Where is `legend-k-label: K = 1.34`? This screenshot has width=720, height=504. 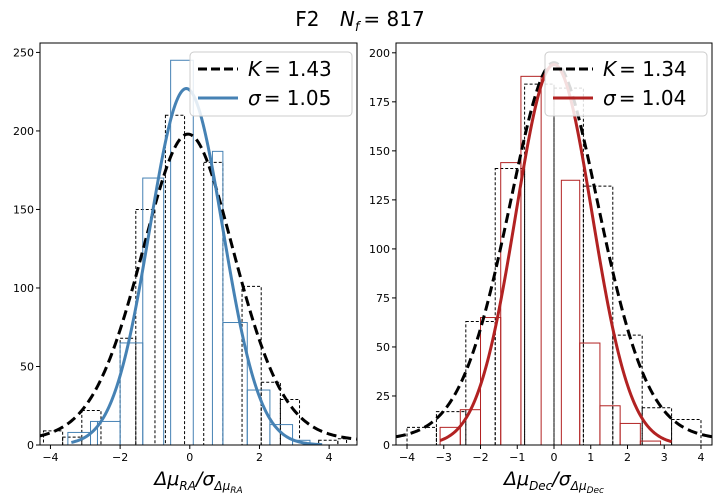
legend-k-label: K = 1.34 is located at coordinates (645, 69).